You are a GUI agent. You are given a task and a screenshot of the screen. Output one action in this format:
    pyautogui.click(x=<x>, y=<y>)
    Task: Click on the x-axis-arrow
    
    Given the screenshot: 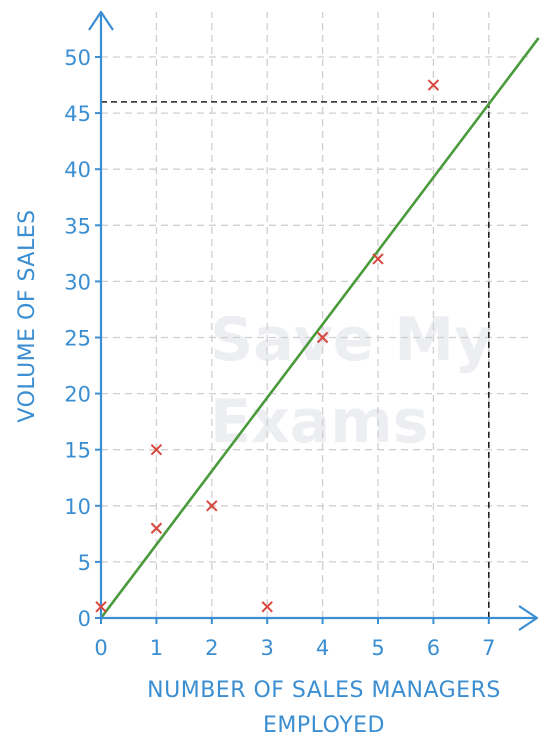 What is the action you would take?
    pyautogui.click(x=528, y=618)
    